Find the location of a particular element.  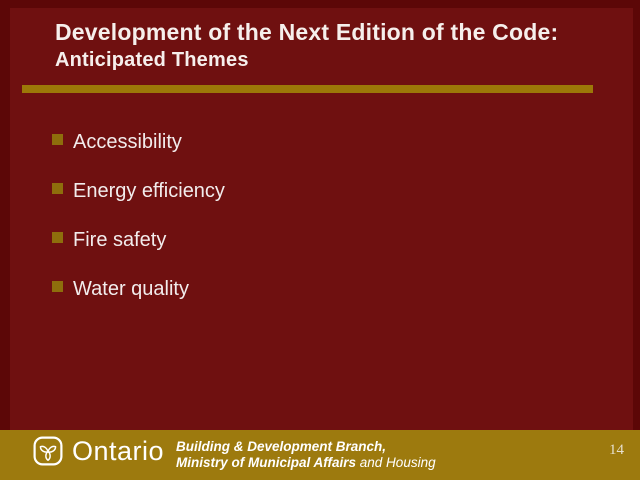

branch-line2-bold: Ministry of Municipal Affairs is located at coordinates (266, 462).